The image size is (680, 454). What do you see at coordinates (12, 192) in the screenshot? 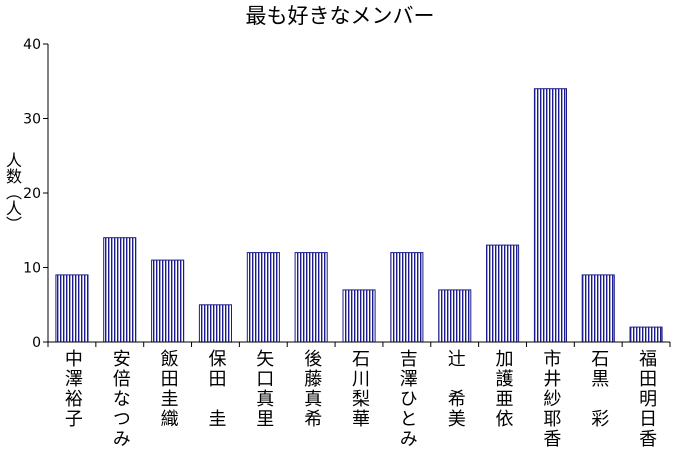
I see `y-axis-label: 人数（人）` at bounding box center [12, 192].